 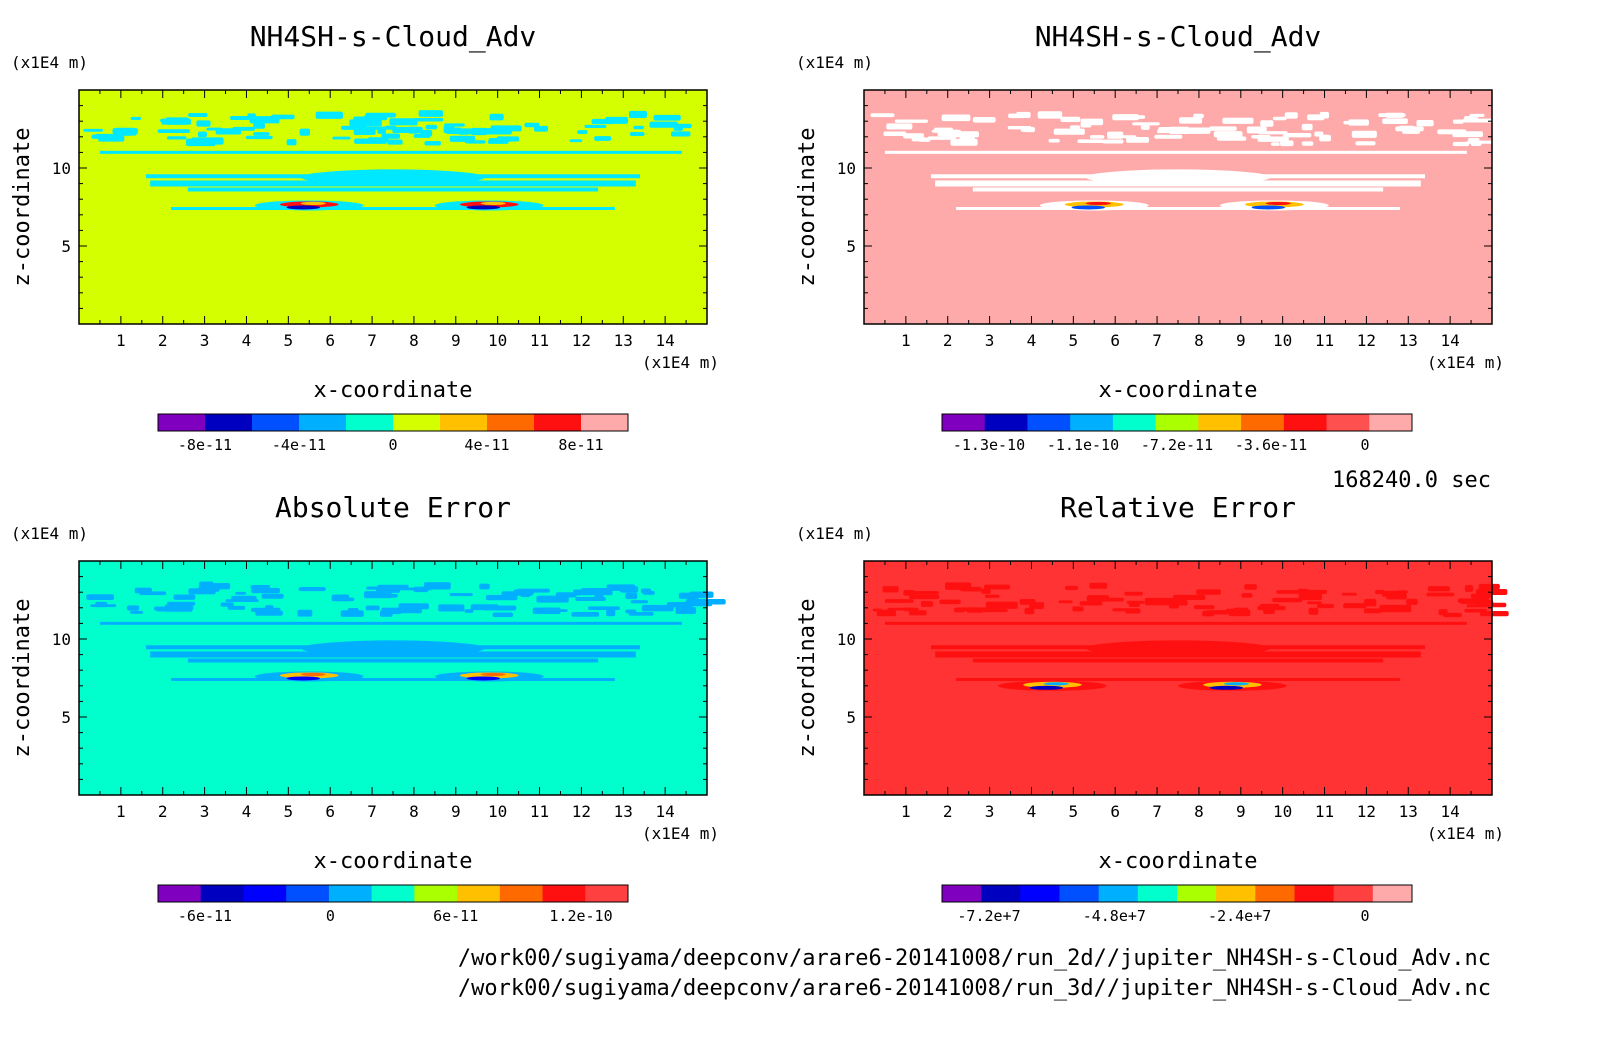 I want to click on colorbar: -8e-11 -4e-11 0 4e-11 8e-11, so click(x=393, y=433).